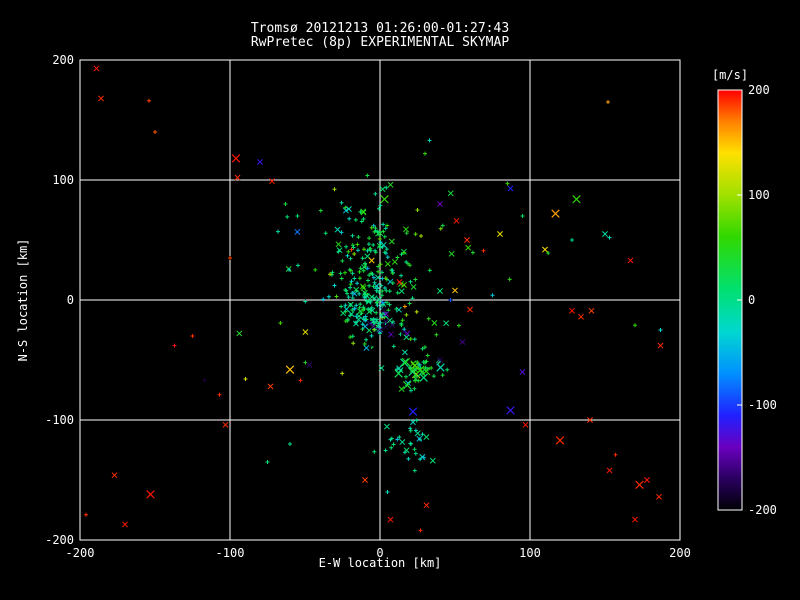 The height and width of the screenshot is (600, 800). I want to click on plot-title: Tromsø 20121213 01:26:00-01:27:43, so click(380, 28).